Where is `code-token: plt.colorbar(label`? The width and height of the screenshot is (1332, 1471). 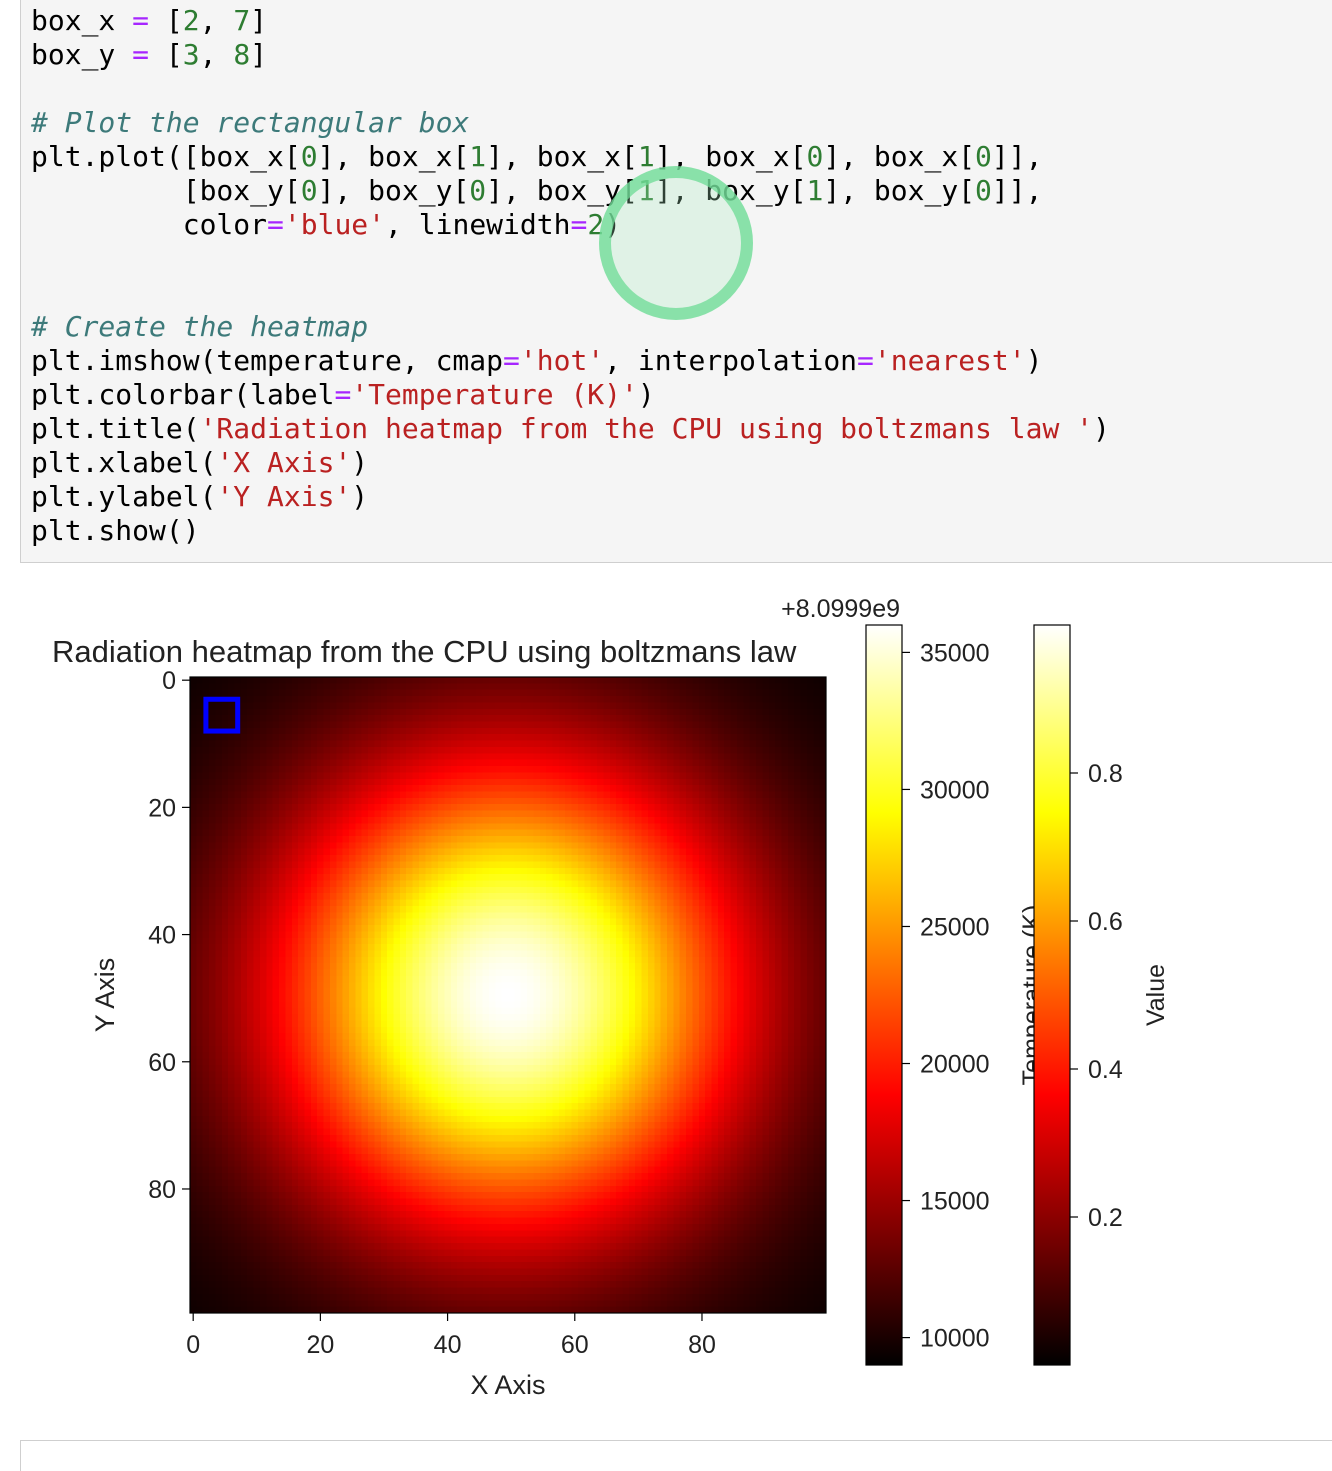
code-token: plt.colorbar(label is located at coordinates (183, 394).